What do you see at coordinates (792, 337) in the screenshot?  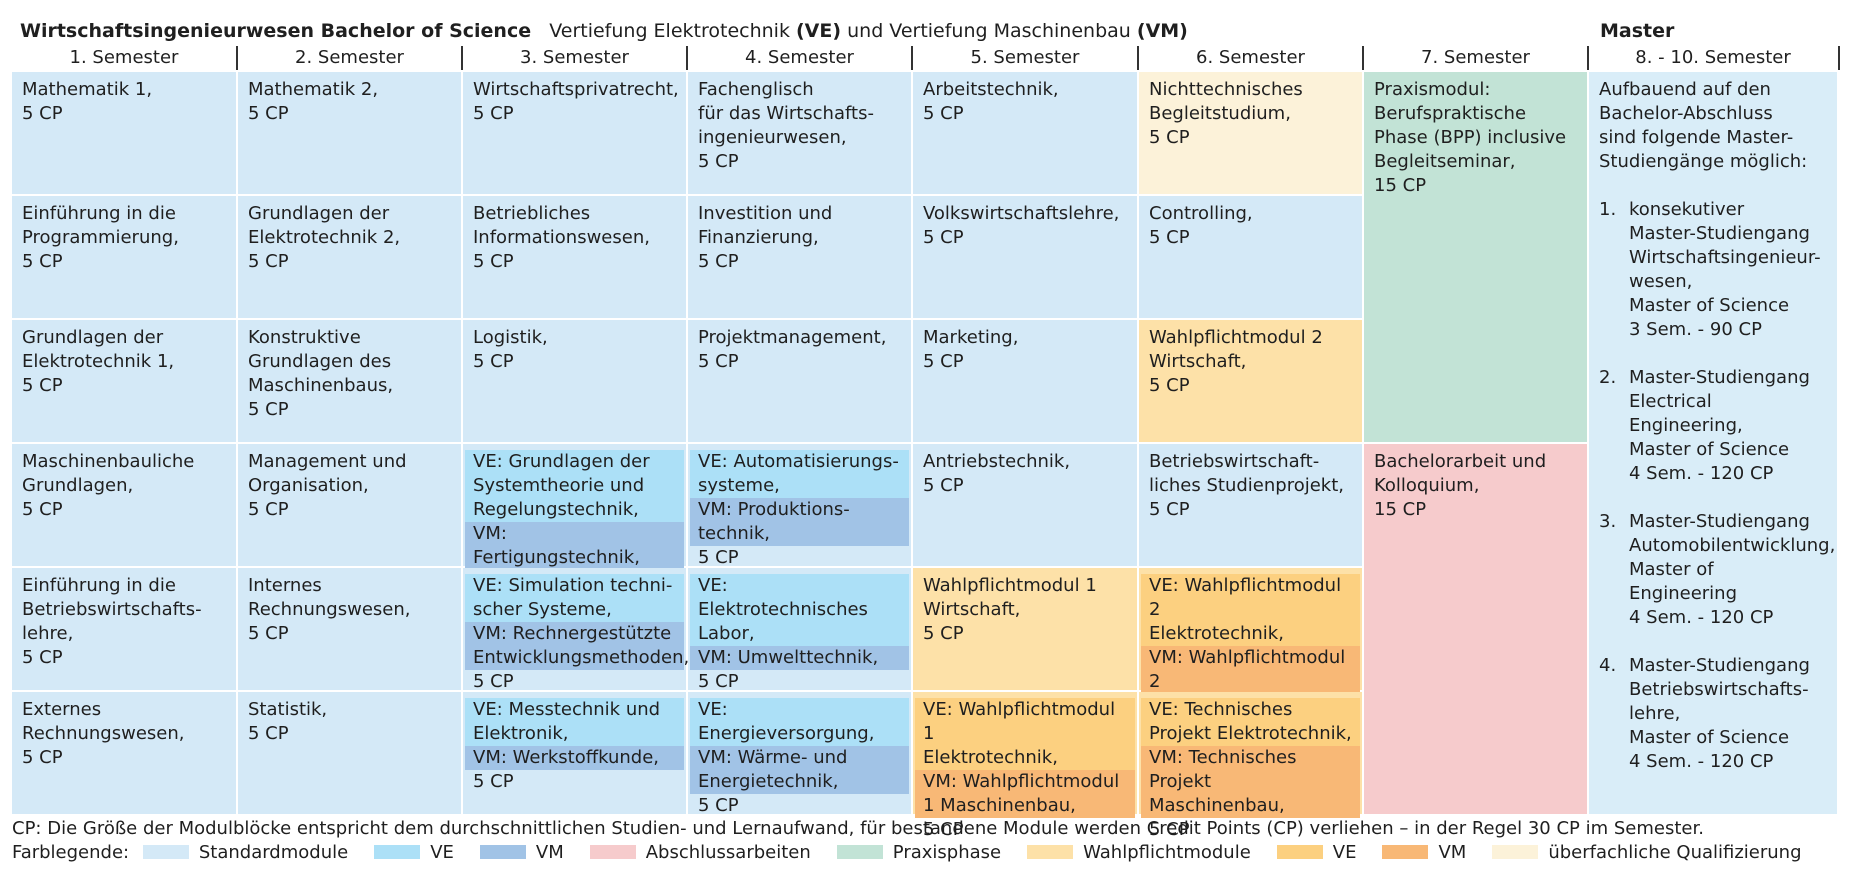 I see `module-text: Projektmanagement,` at bounding box center [792, 337].